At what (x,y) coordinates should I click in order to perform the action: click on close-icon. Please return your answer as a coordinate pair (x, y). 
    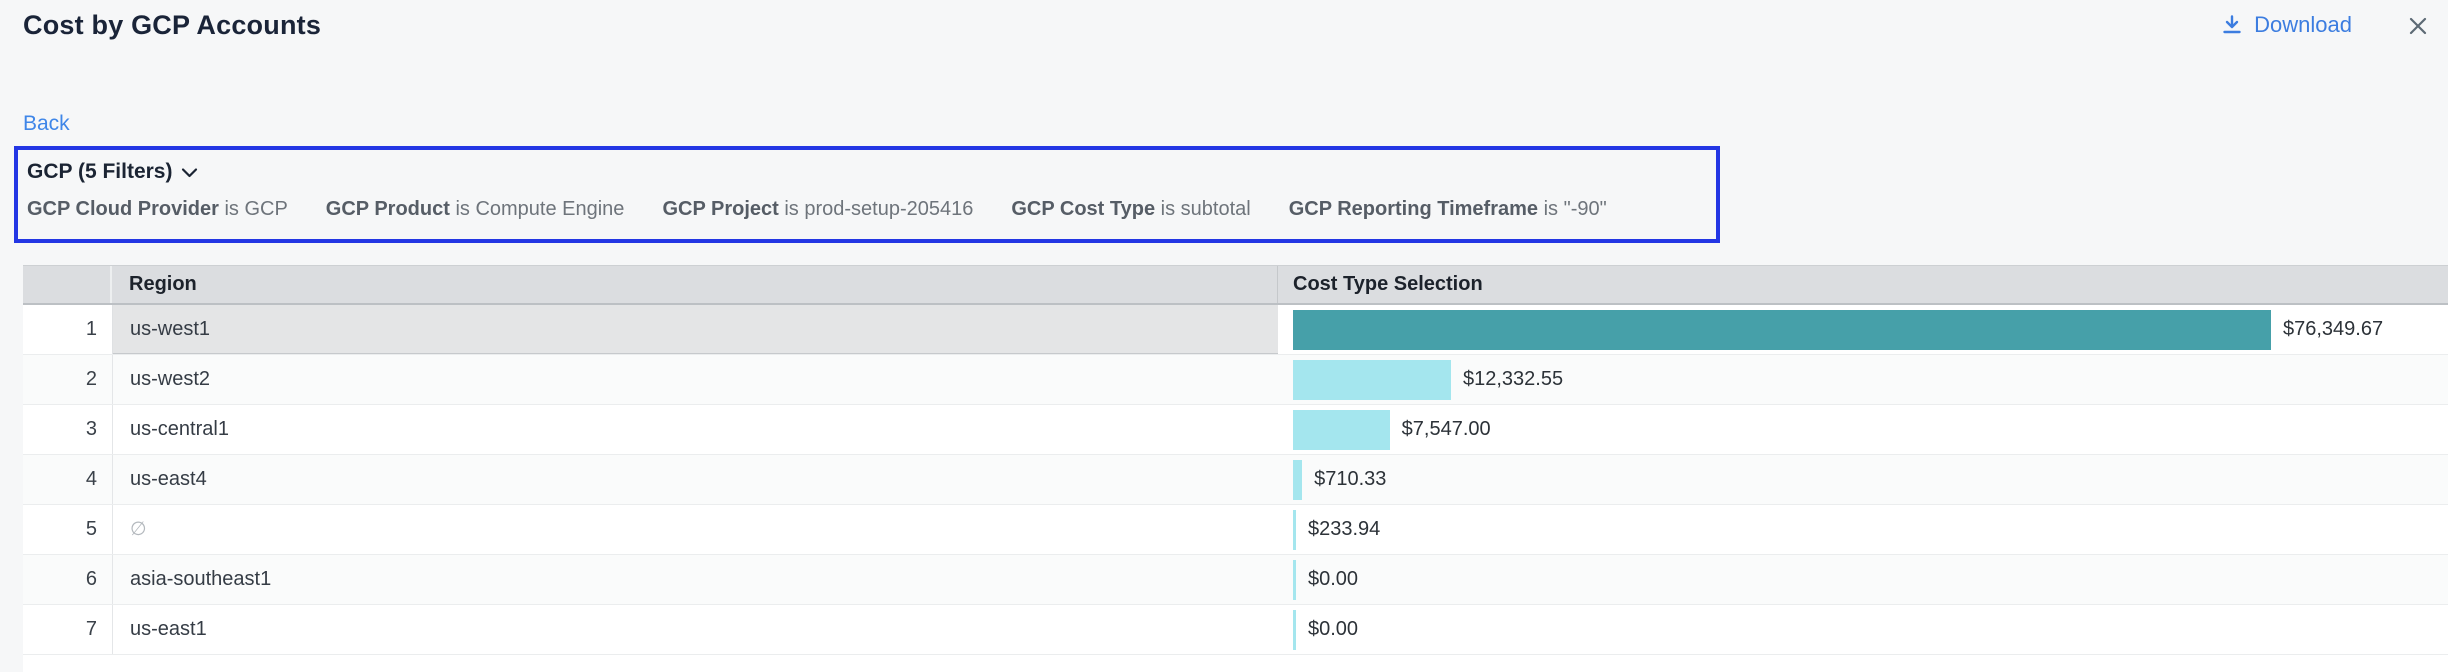
    Looking at the image, I should click on (2418, 26).